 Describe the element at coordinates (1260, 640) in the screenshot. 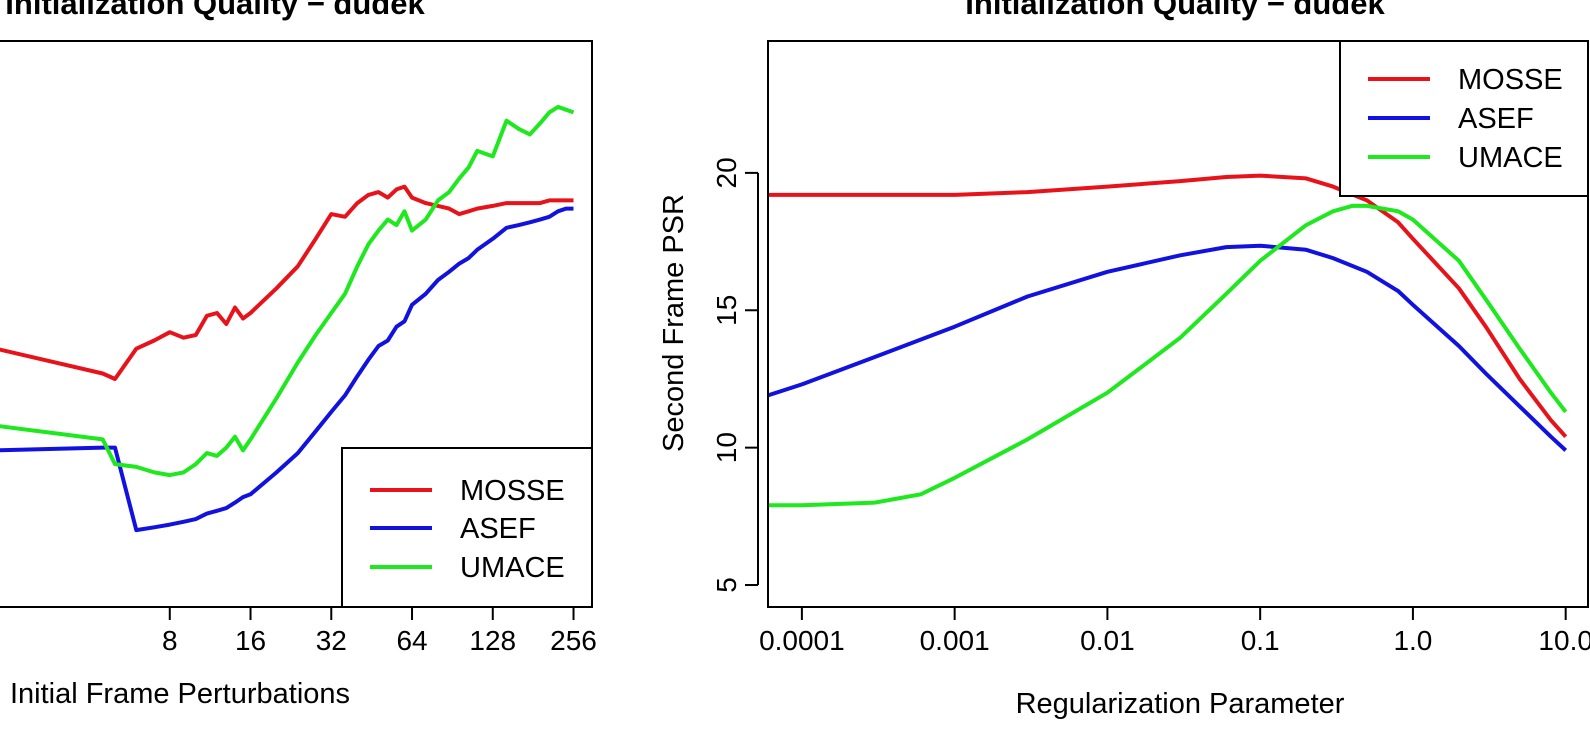

I see `x-tick-label: 0.1` at that location.